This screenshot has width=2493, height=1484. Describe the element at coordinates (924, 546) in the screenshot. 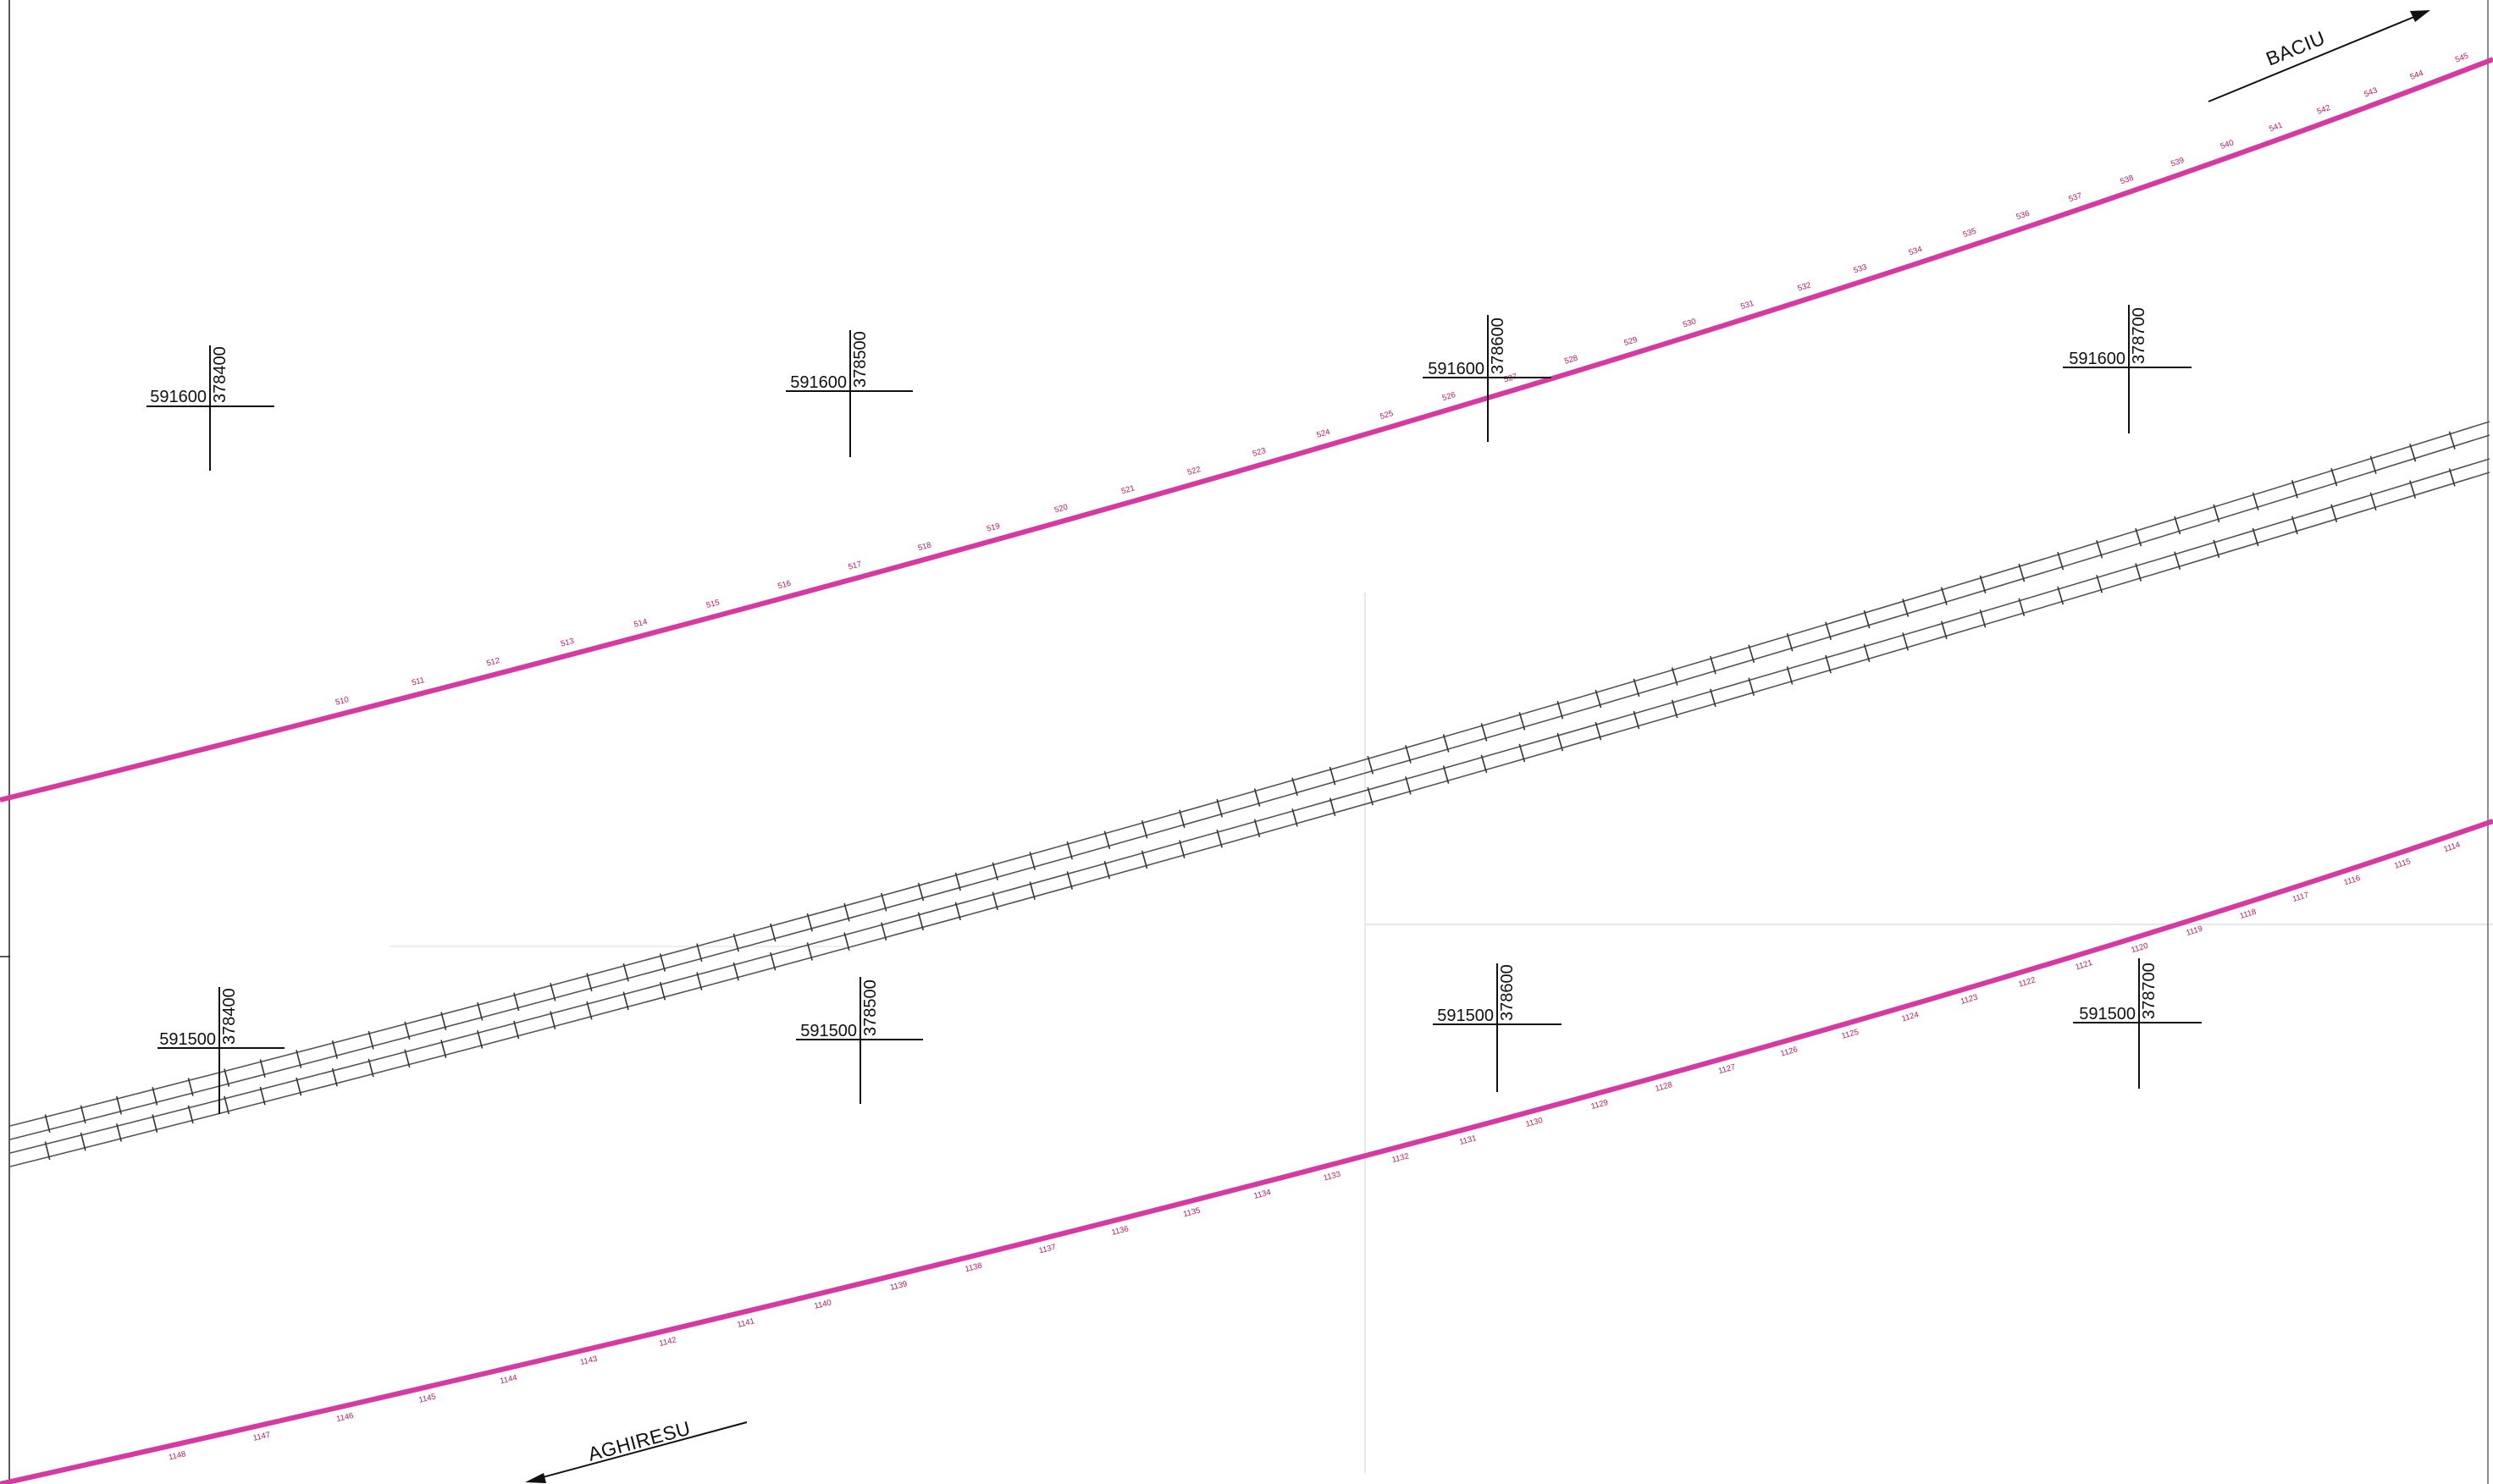

I see `boundary-point-label: 518` at that location.